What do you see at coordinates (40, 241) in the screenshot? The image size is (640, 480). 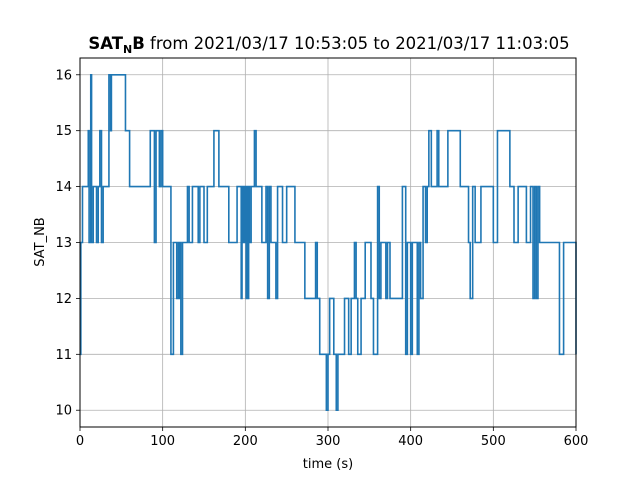 I see `y-axis-label: SAT_NB` at bounding box center [40, 241].